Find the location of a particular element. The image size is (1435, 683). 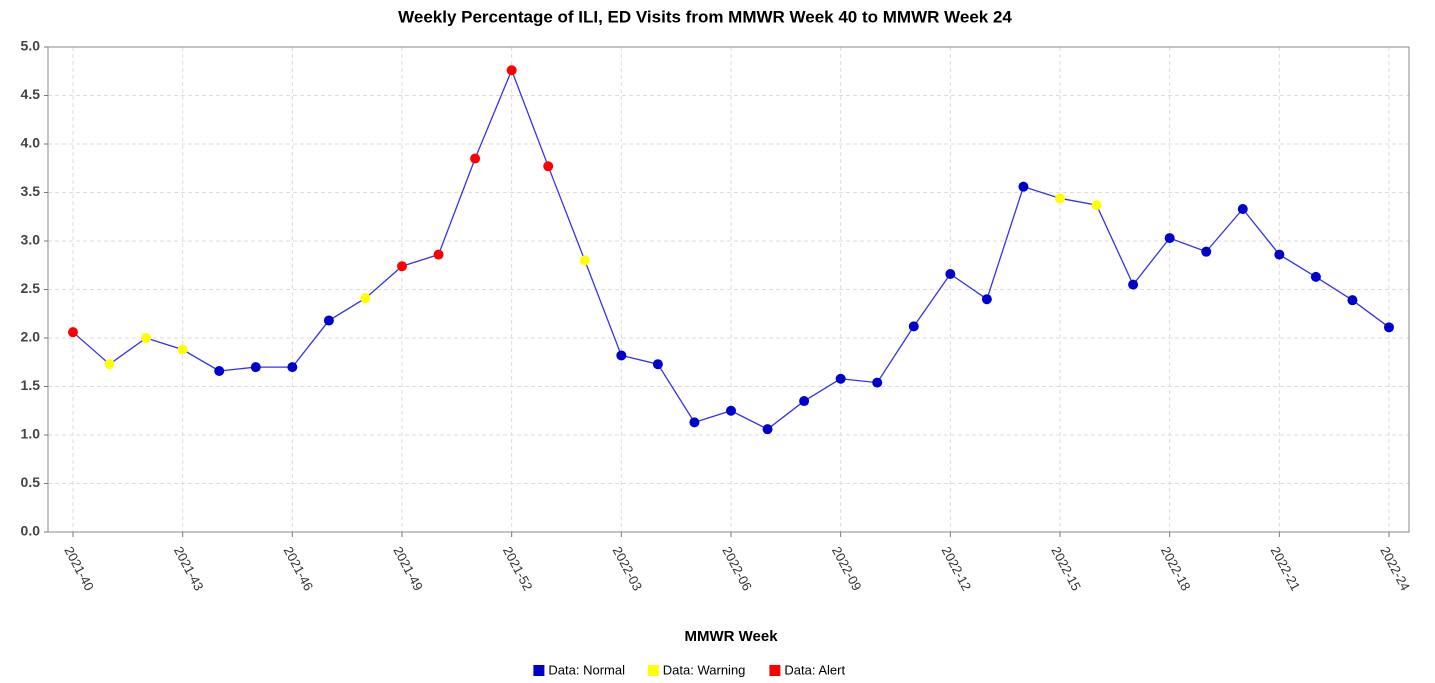

legend-label: Data: Normal is located at coordinates (586, 669).